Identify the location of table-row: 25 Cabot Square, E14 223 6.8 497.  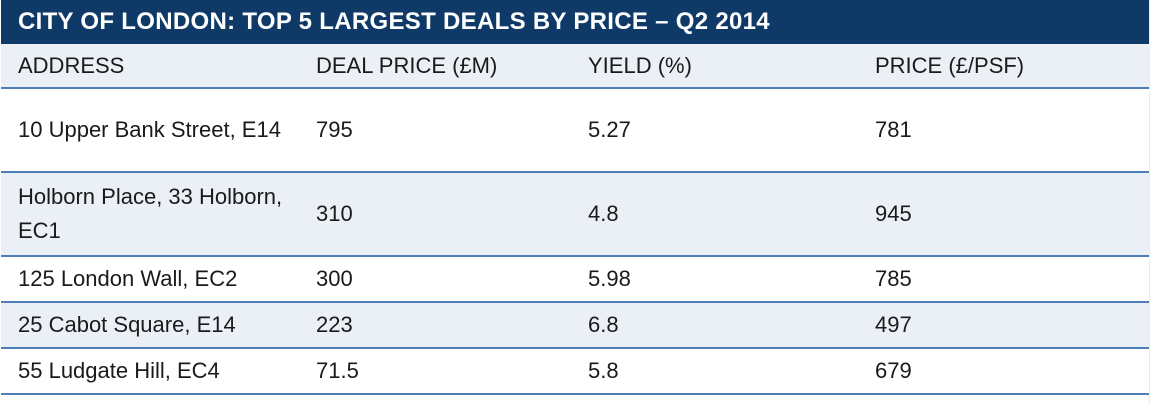
(575, 325).